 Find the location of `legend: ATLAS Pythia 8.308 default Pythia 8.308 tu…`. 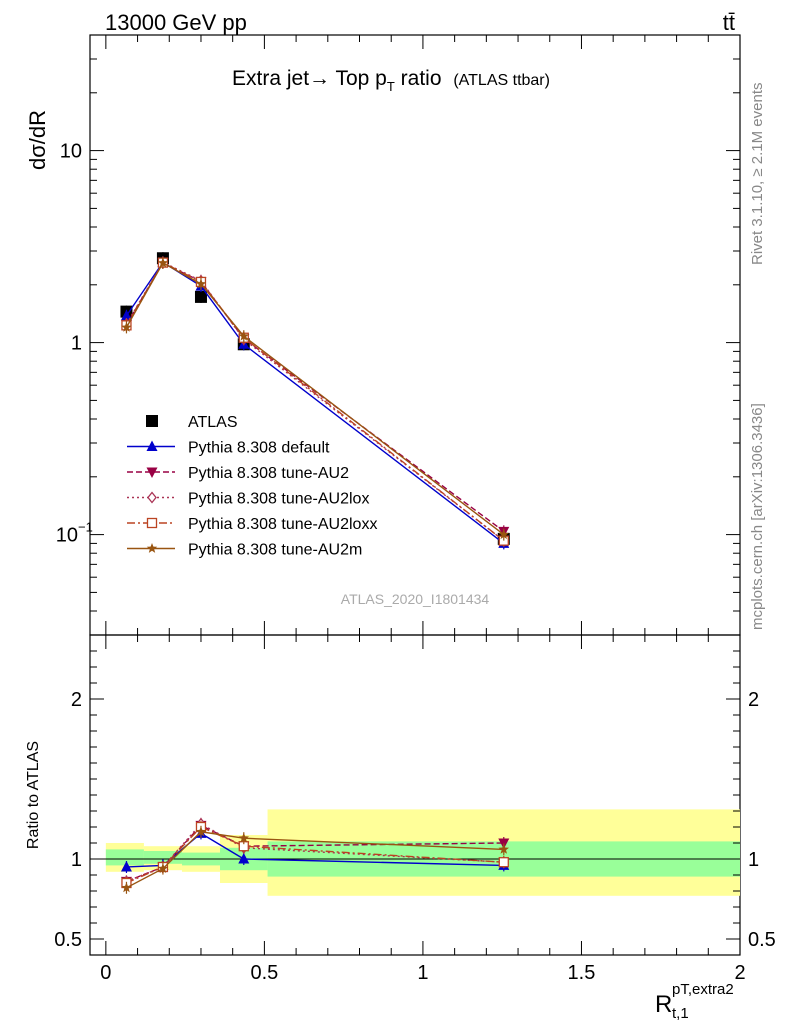

legend: ATLAS Pythia 8.308 default Pythia 8.308 tu… is located at coordinates (252, 486).